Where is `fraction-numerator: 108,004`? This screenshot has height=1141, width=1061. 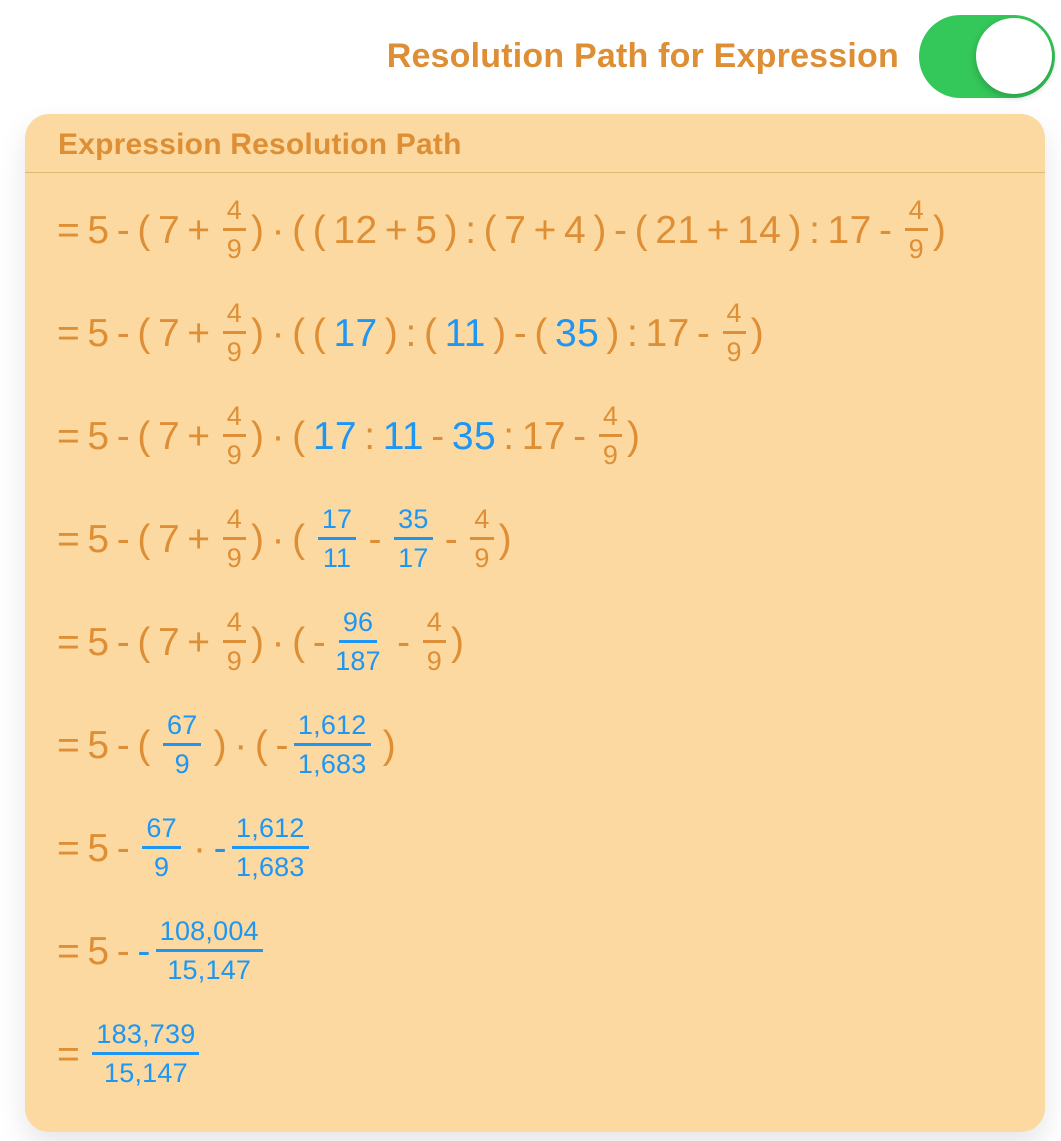 fraction-numerator: 108,004 is located at coordinates (209, 934).